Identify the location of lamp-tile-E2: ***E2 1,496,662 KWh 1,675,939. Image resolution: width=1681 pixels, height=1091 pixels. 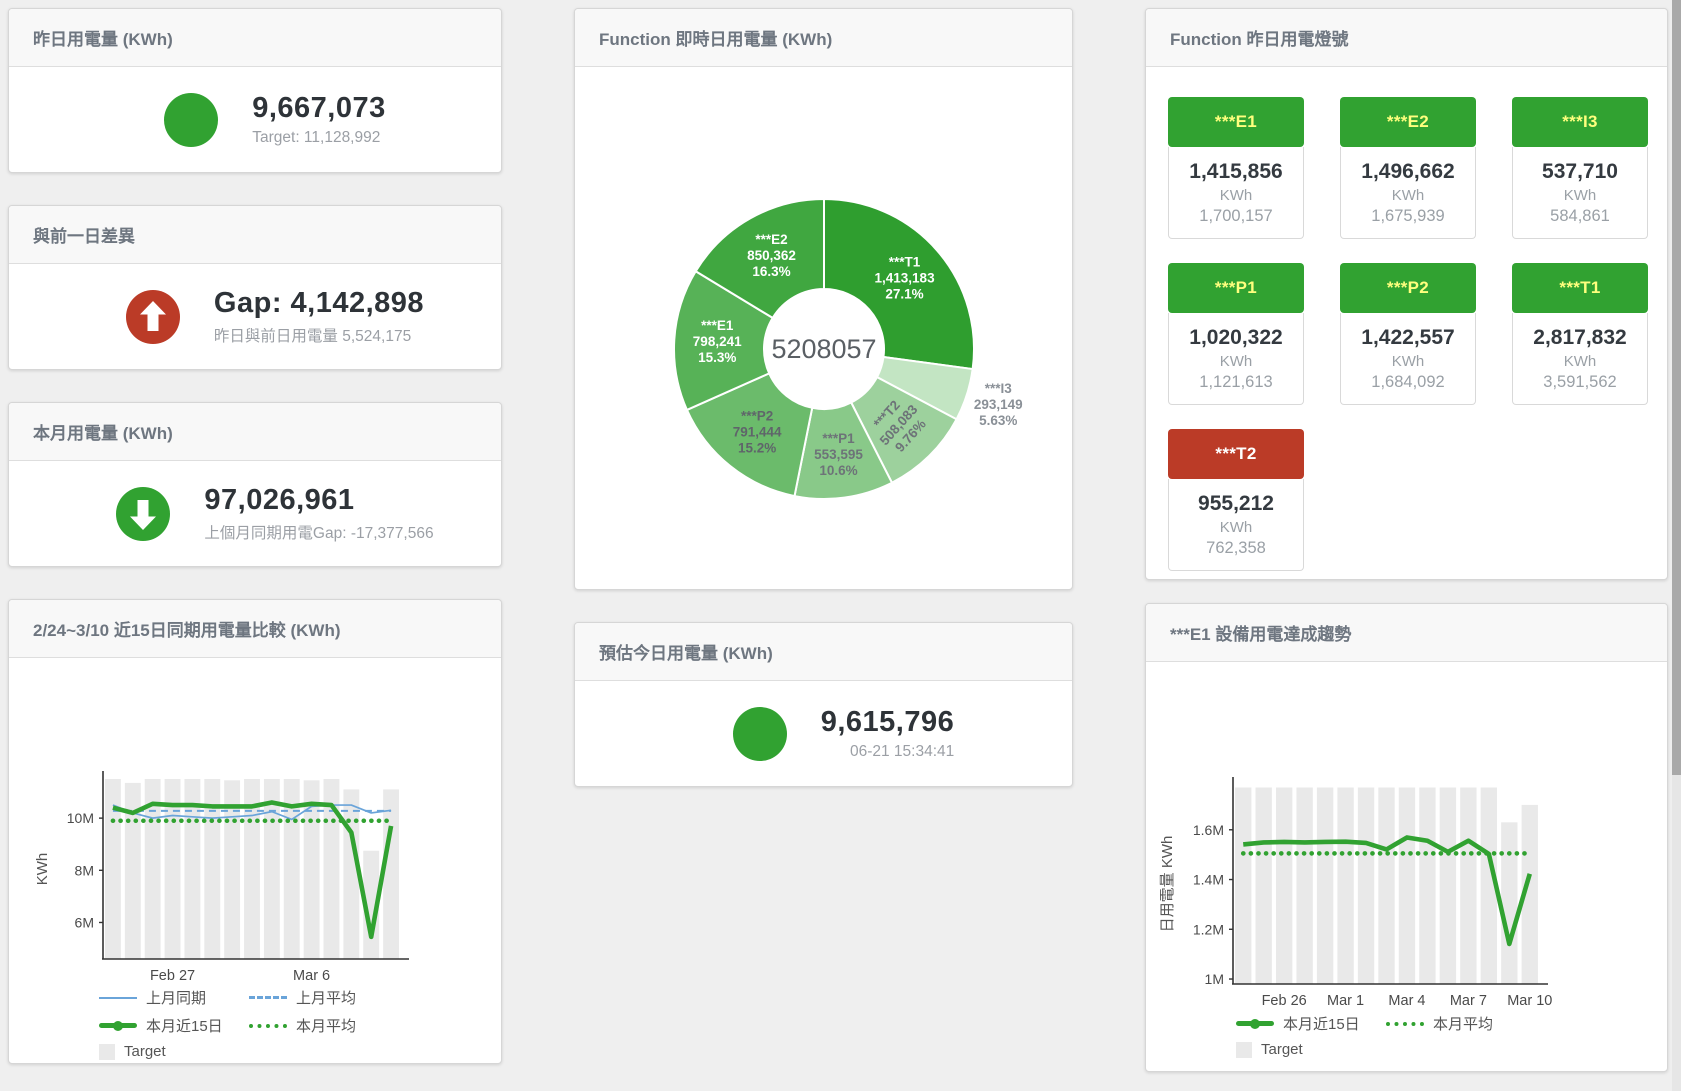
(1408, 168).